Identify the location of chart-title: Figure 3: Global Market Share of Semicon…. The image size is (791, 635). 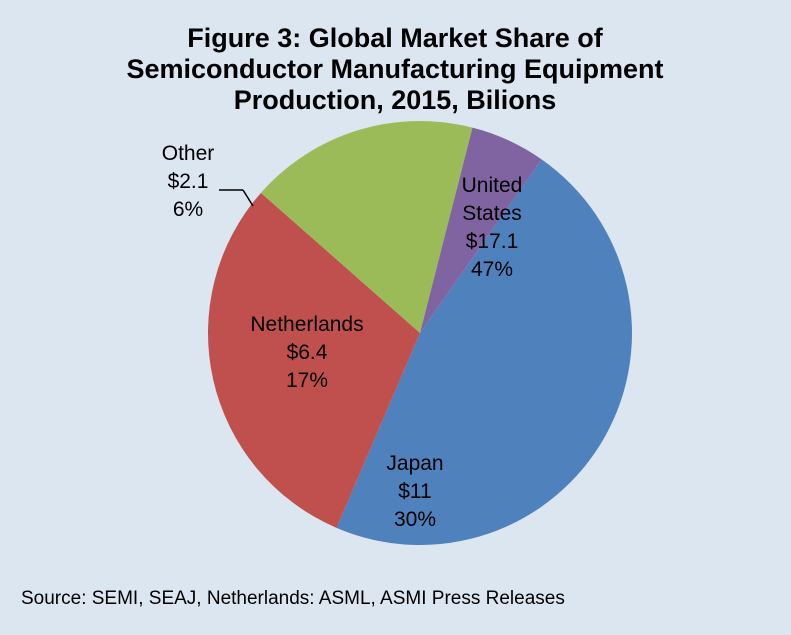
(394, 69).